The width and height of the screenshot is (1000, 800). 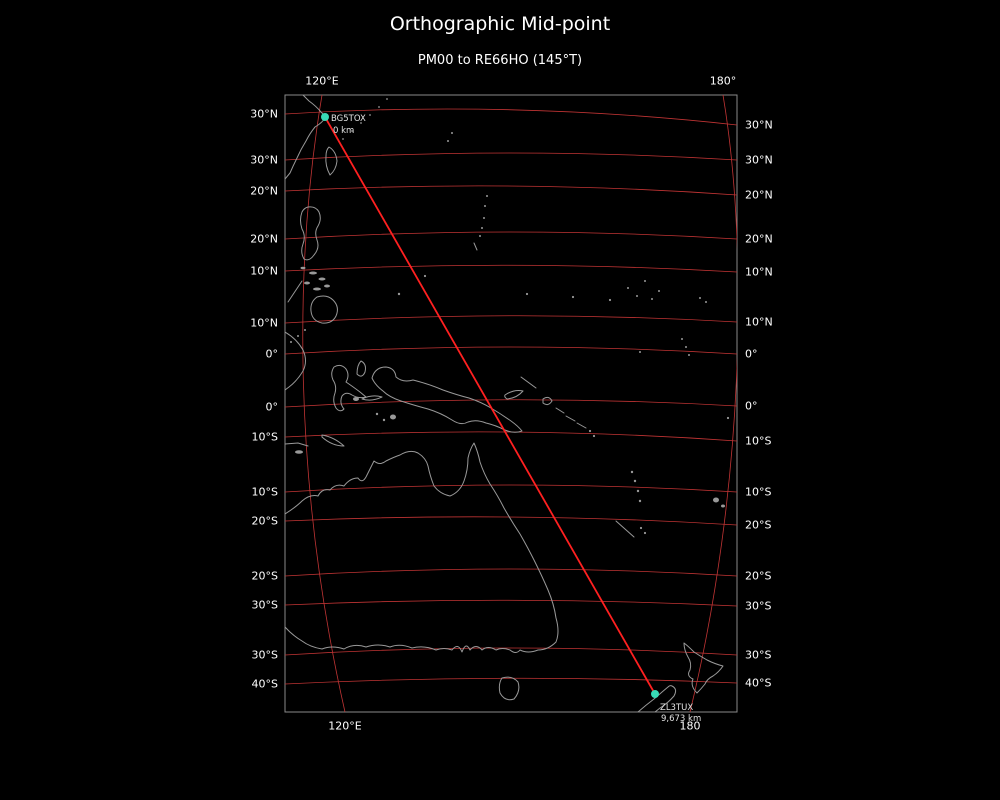 I want to click on coastline-new-guinea, so click(x=447, y=399).